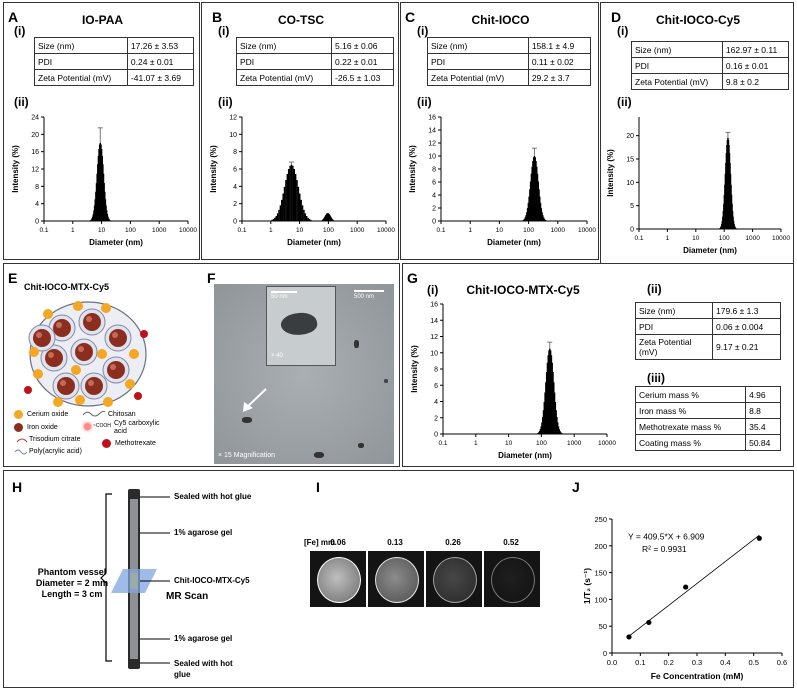 This screenshot has width=797, height=690. Describe the element at coordinates (697, 676) in the screenshot. I see `x-axis-label: Fe Concentration (mM)` at that location.